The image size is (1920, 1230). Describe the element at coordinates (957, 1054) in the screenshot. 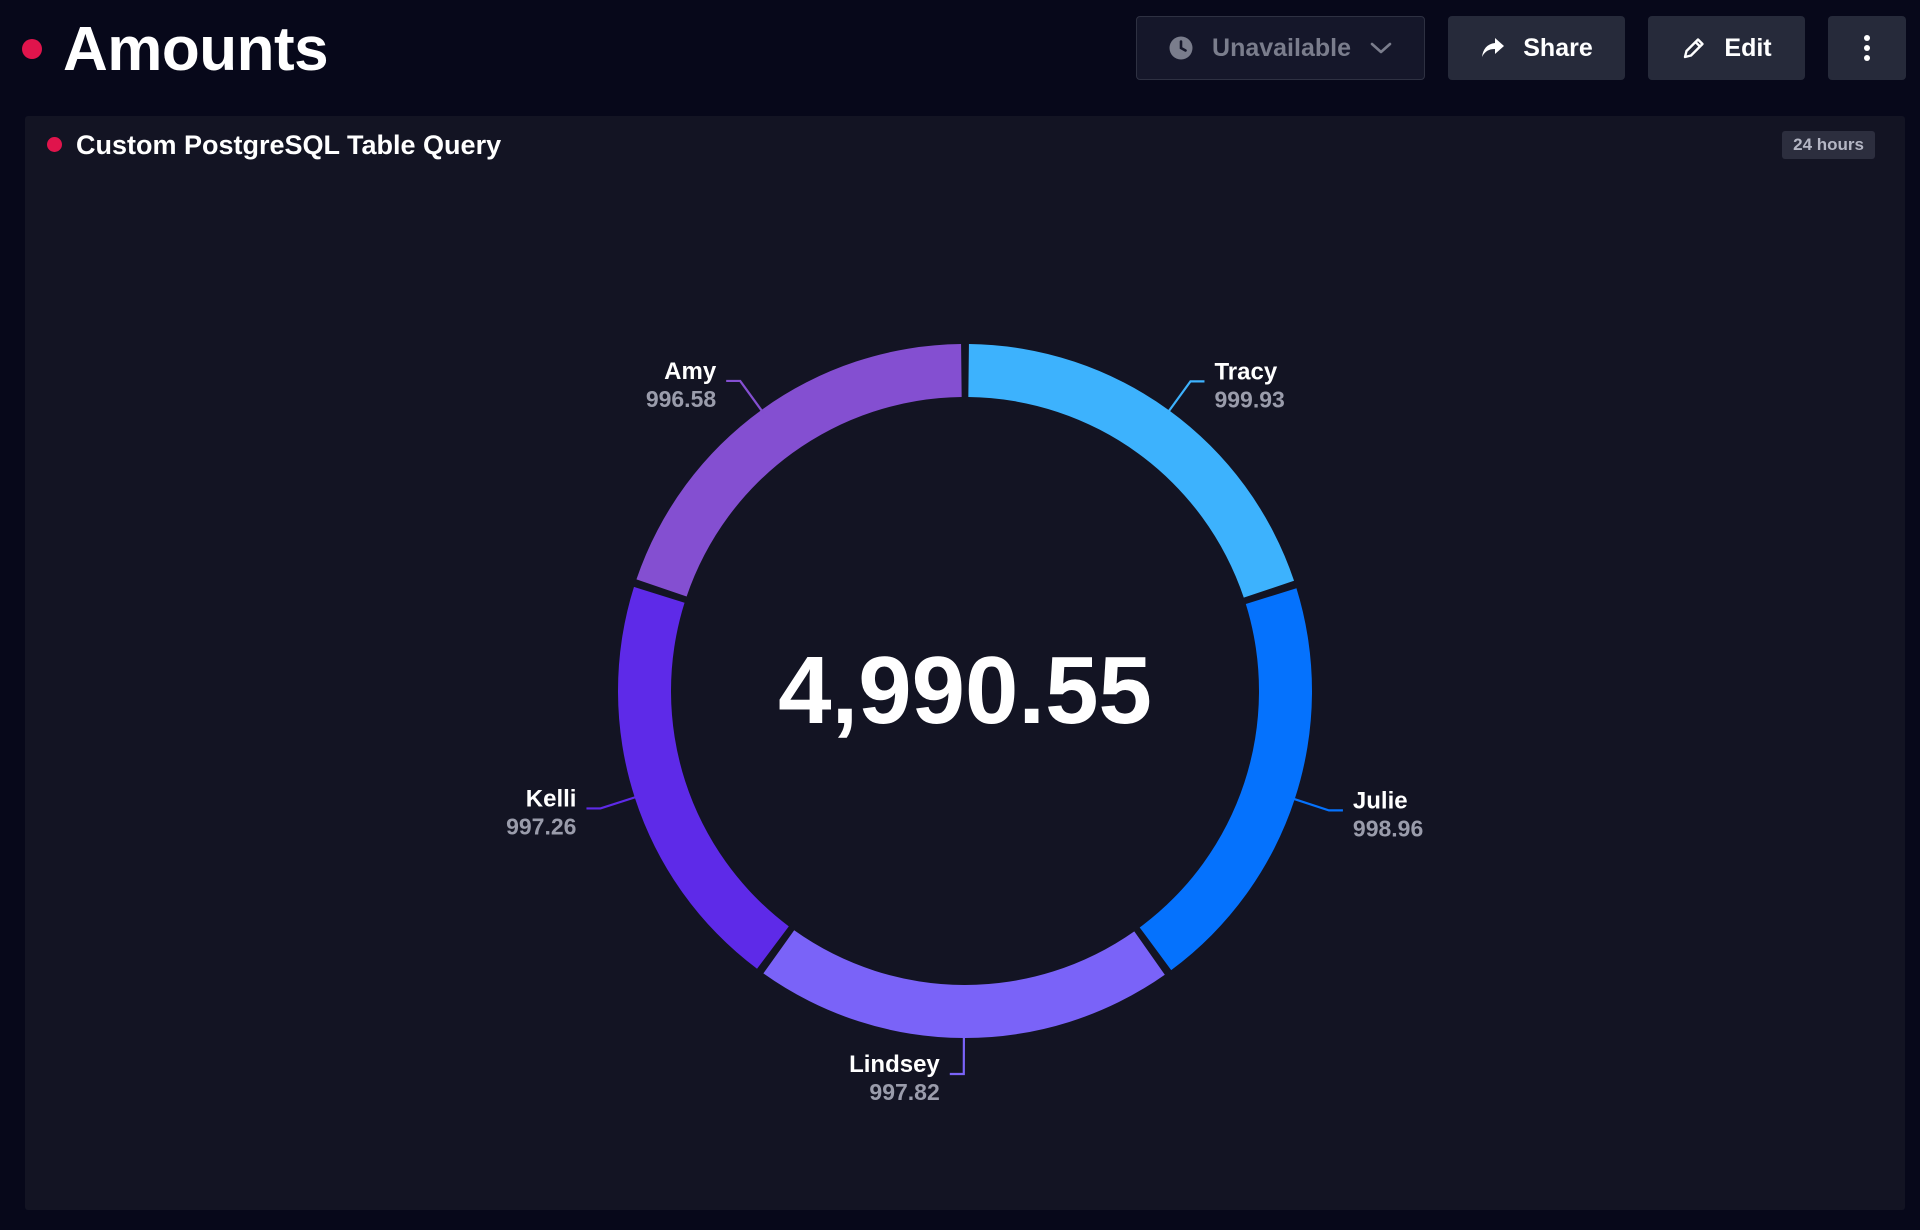

I see `leader-line-lindsey` at that location.